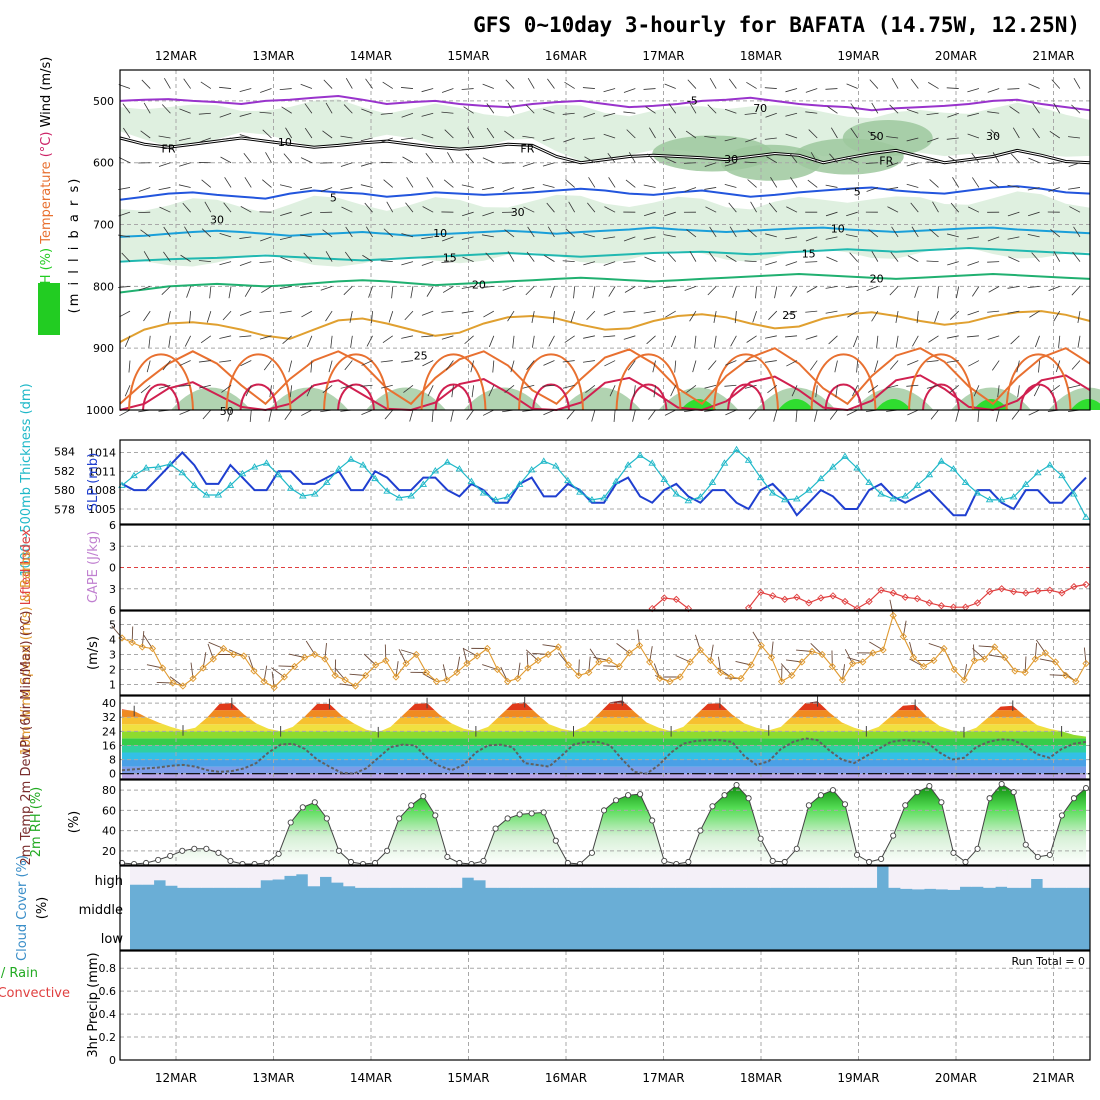 The height and width of the screenshot is (1100, 1100). I want to click on precip-axis-title: 3hr Precip (mm), so click(93, 1004).